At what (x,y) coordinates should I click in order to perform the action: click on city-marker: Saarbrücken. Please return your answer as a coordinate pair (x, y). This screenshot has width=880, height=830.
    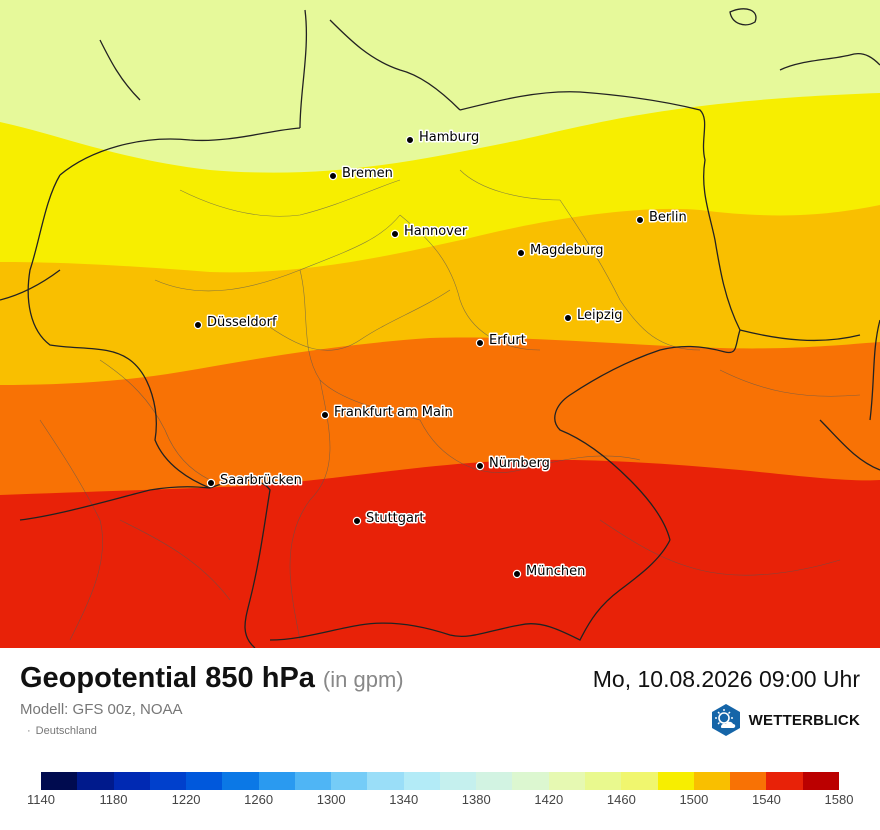
    Looking at the image, I should click on (254, 481).